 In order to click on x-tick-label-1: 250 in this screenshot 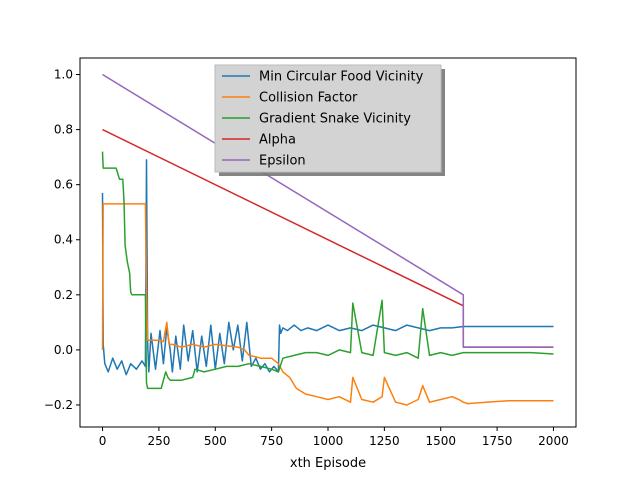, I will do `click(158, 441)`.